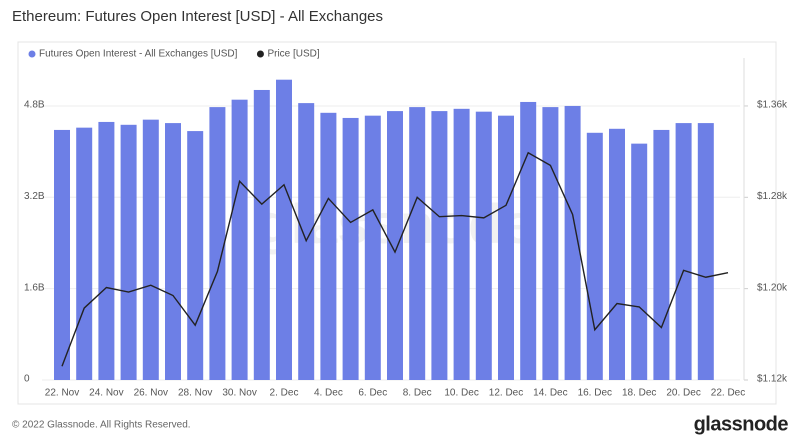 The height and width of the screenshot is (441, 800). Describe the element at coordinates (772, 379) in the screenshot. I see `y2-tick-label: $1.12k` at that location.